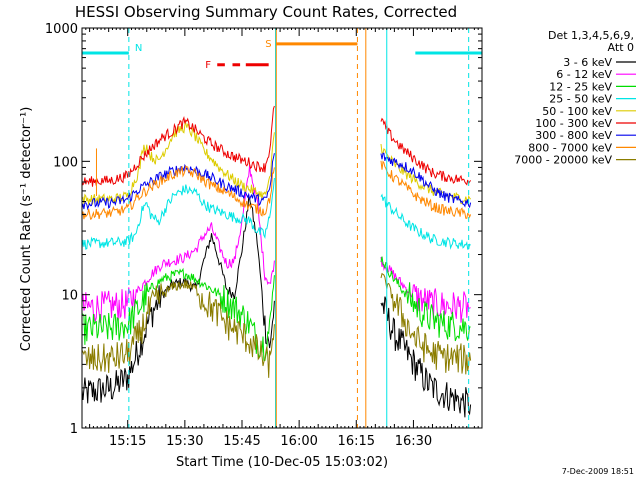 The height and width of the screenshot is (480, 640). What do you see at coordinates (577, 111) in the screenshot?
I see `legend-label-4: 50 - 100 keV` at bounding box center [577, 111].